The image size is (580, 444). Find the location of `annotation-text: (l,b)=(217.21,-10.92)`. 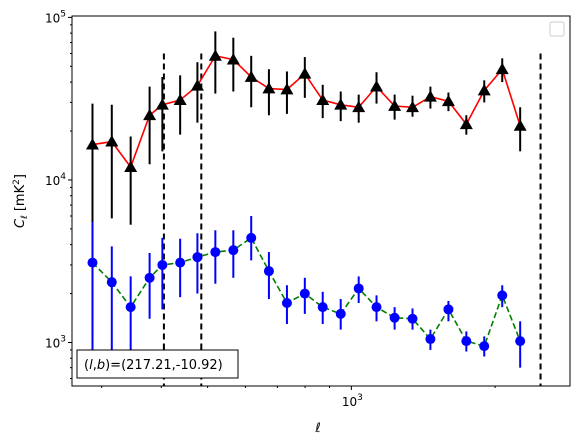

annotation-text: (l,b)=(217.21,-10.92) is located at coordinates (153, 365).